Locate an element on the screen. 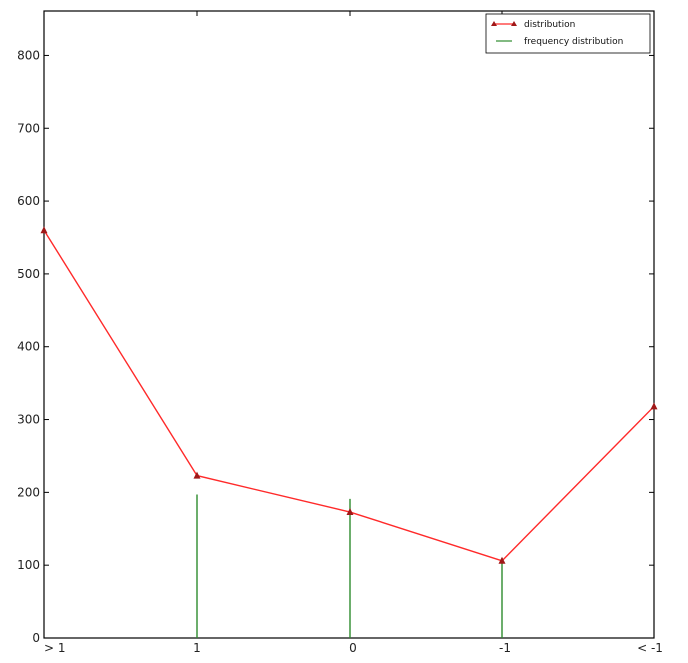  legend-box is located at coordinates (568, 33).